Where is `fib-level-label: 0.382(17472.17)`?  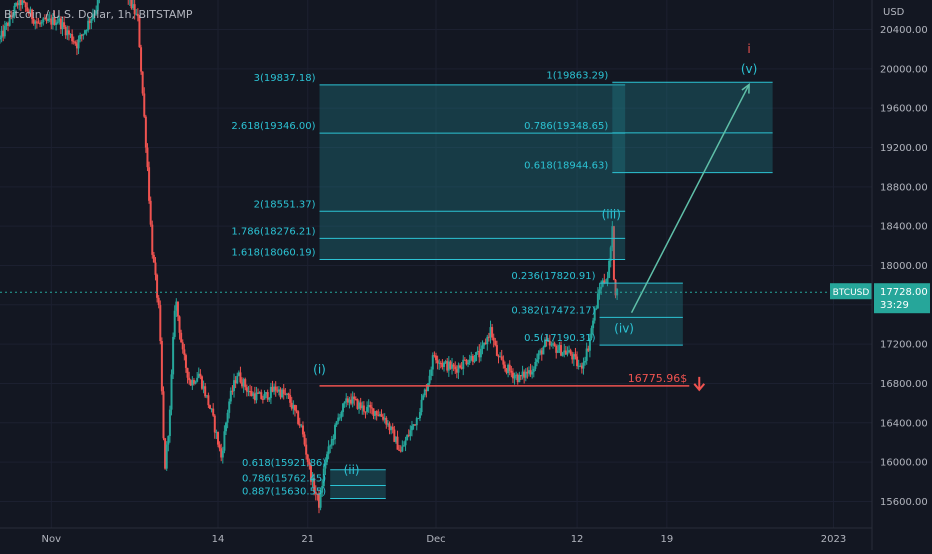
fib-level-label: 0.382(17472.17) is located at coordinates (553, 310).